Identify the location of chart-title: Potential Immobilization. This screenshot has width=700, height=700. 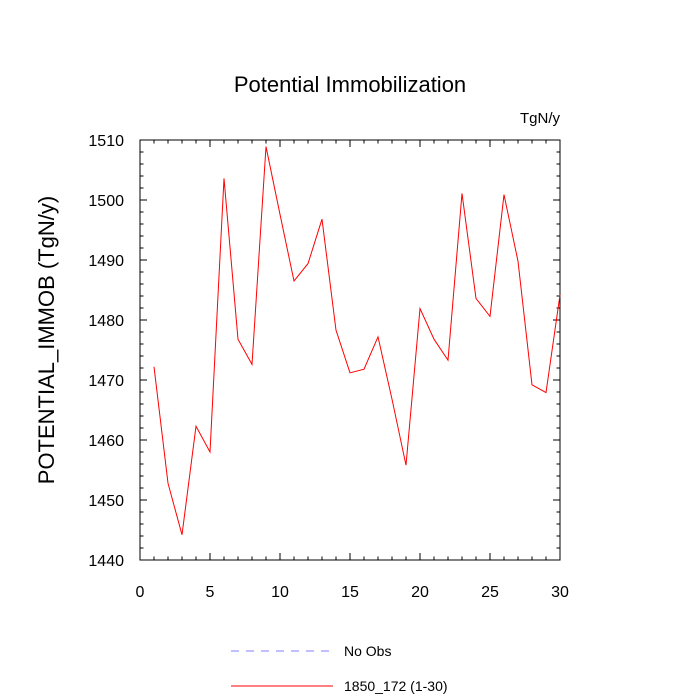
(350, 84).